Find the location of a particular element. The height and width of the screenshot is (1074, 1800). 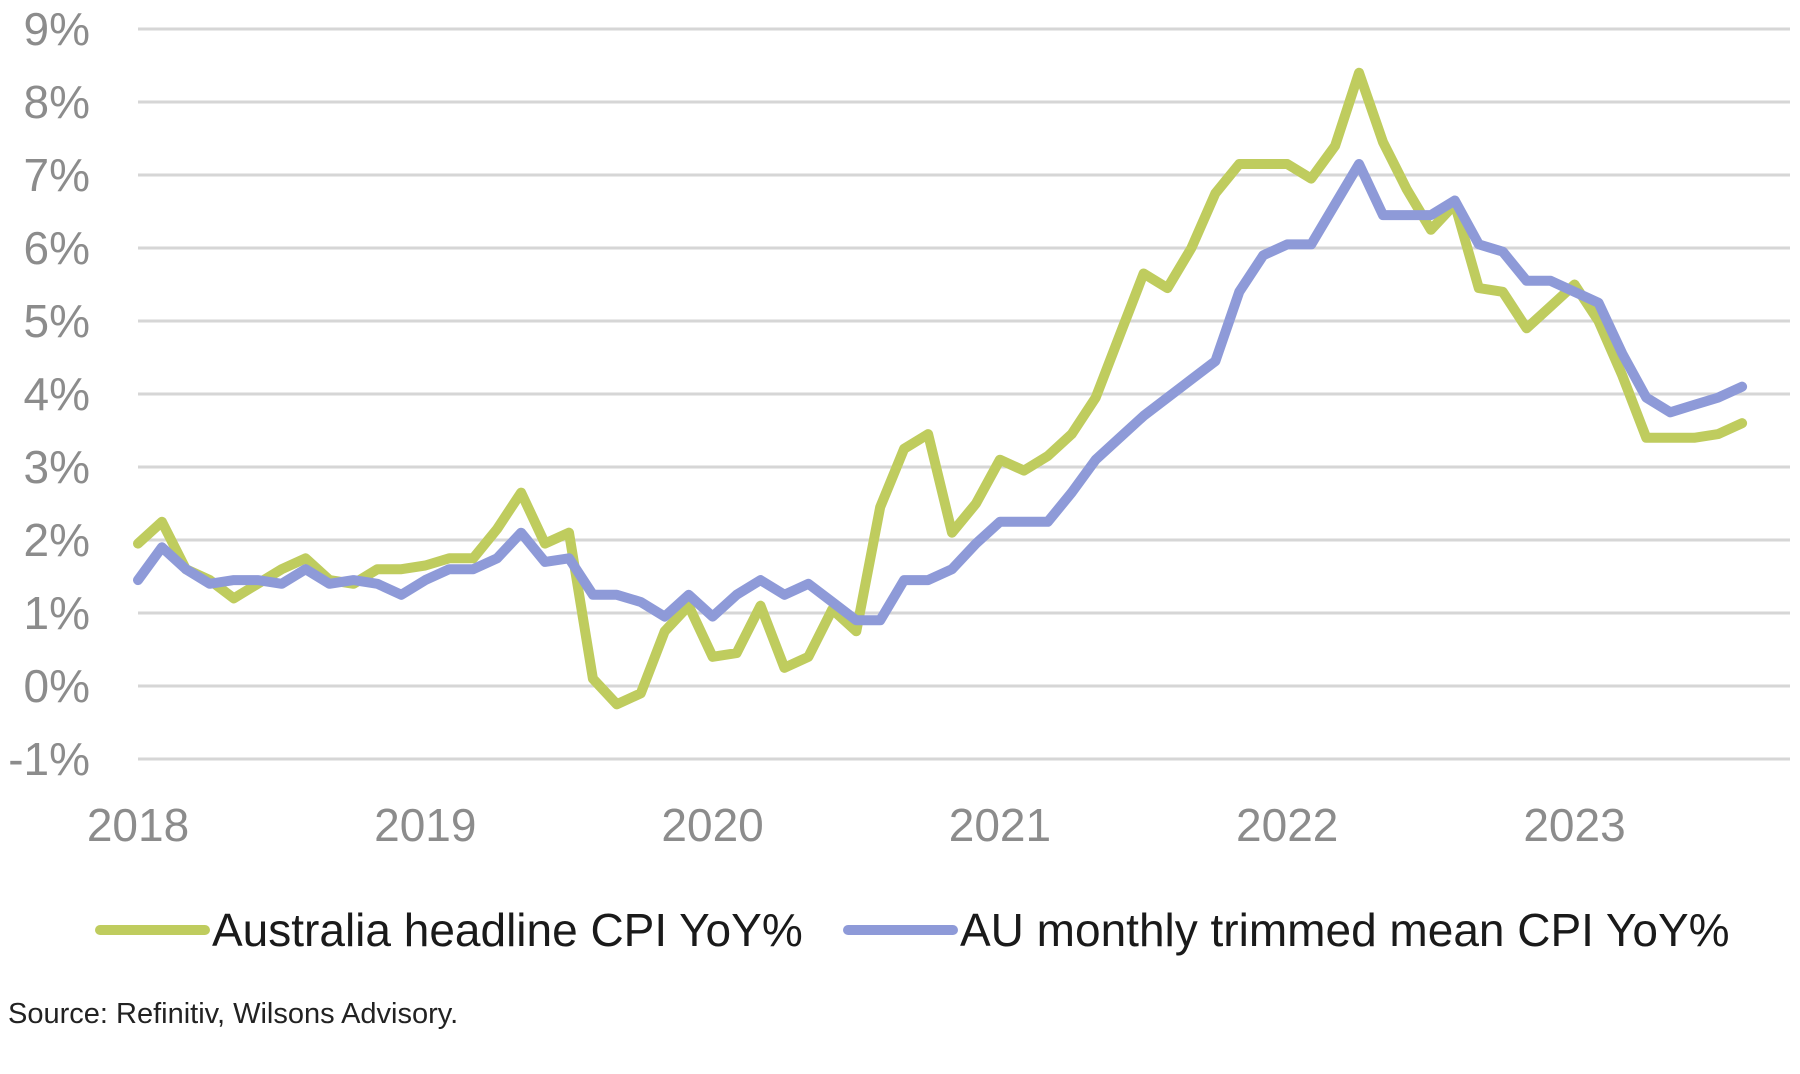

legend-label-headline-cpi: Australia headline CPI YoY% is located at coordinates (507, 930).